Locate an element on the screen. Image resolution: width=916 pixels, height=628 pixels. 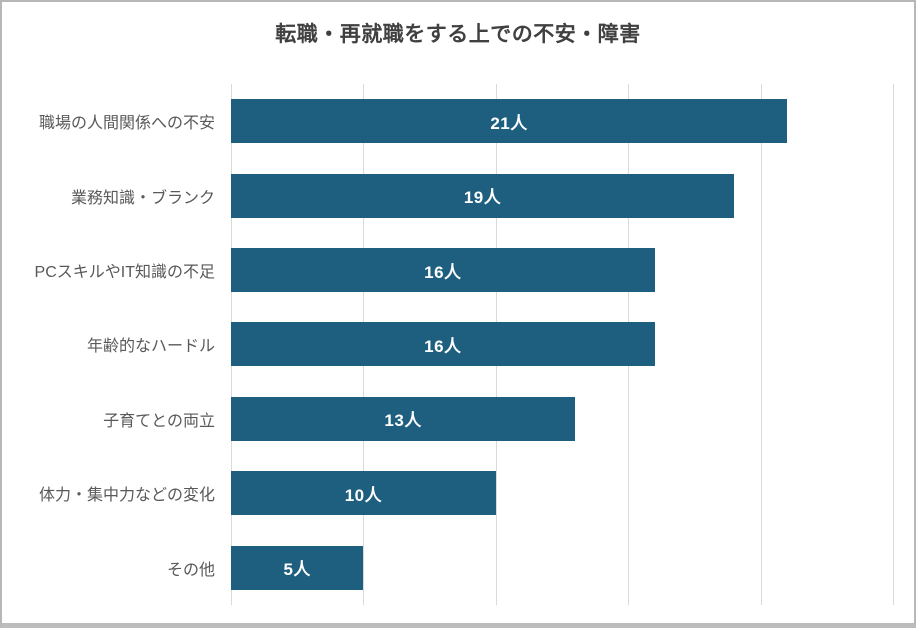
category-label: 子育てとの両立 is located at coordinates (159, 421).